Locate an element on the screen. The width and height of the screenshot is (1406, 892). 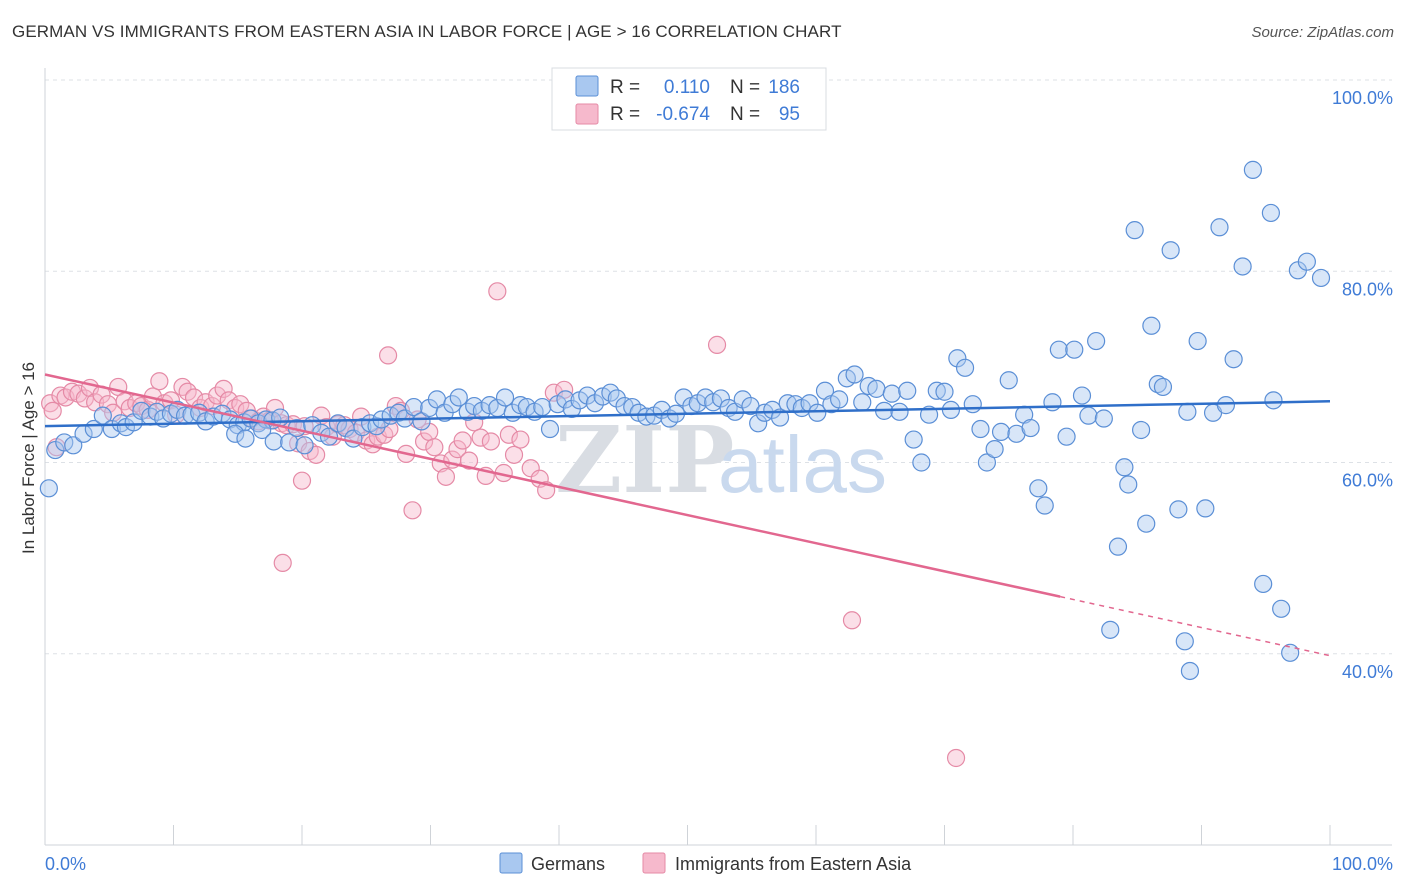
x-tick-label: 100.0% is located at coordinates (1362, 864).